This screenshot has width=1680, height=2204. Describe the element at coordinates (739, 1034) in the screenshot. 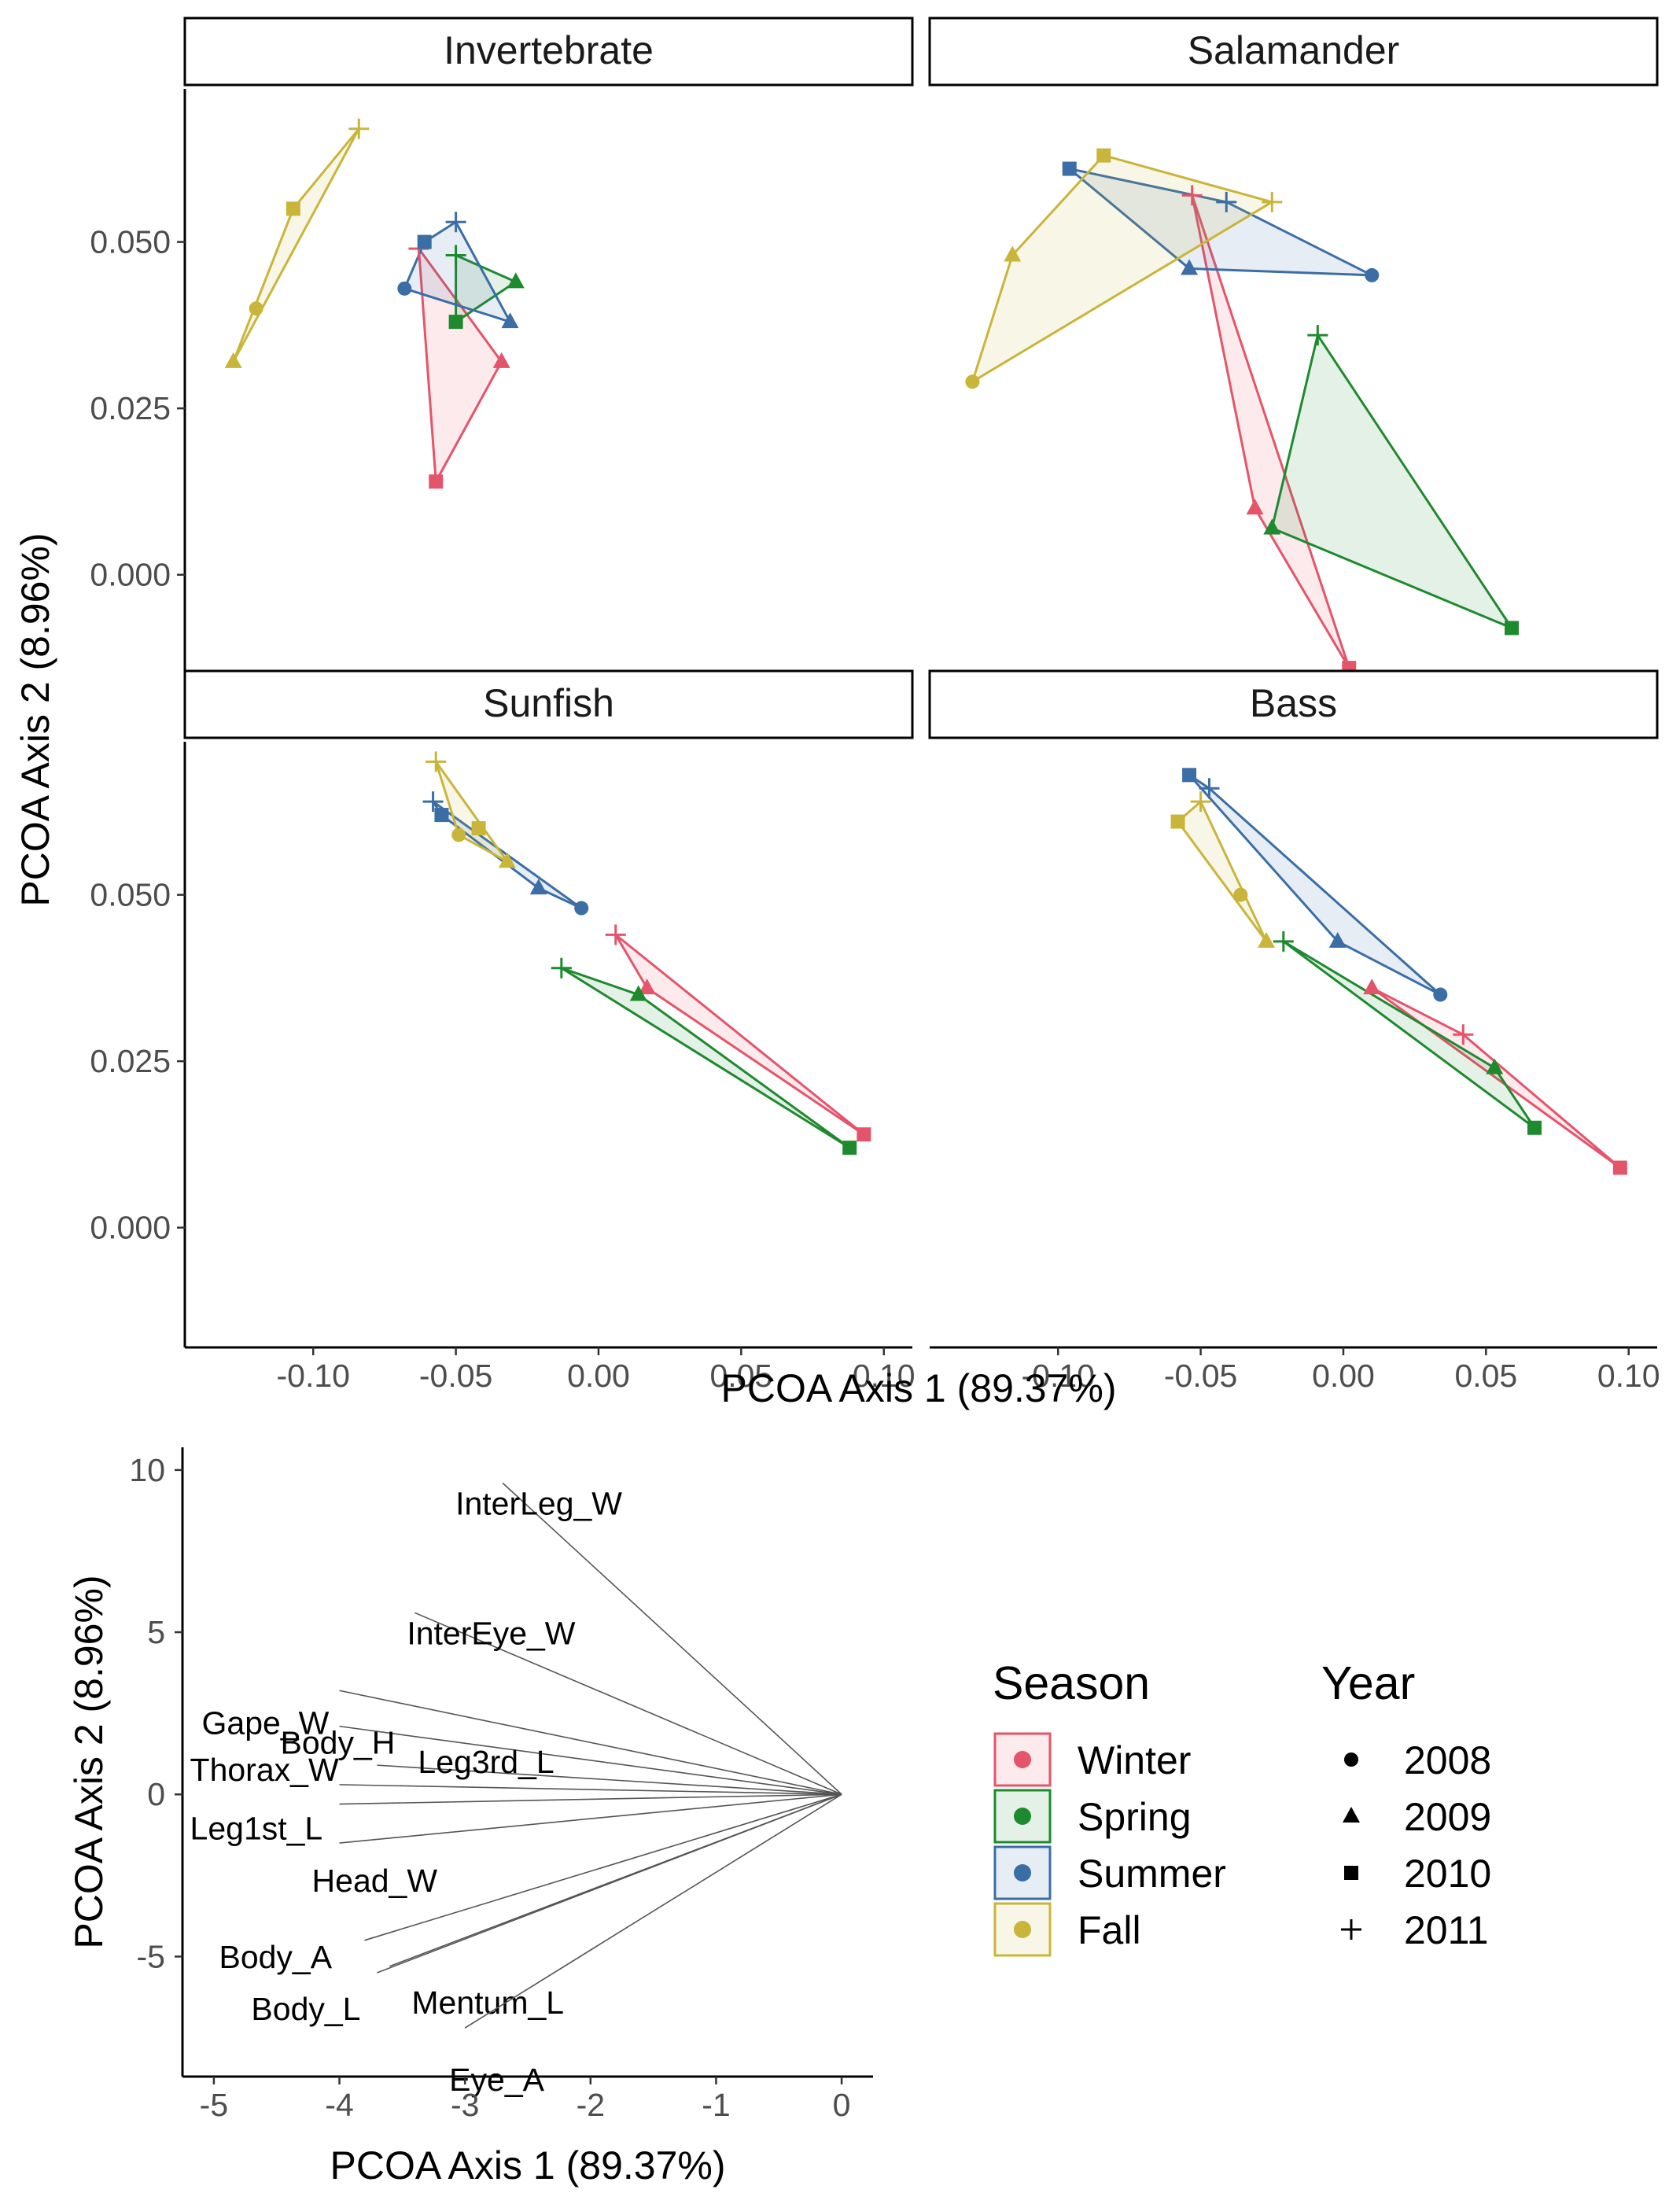

I see `hull-sunfish-winter` at that location.